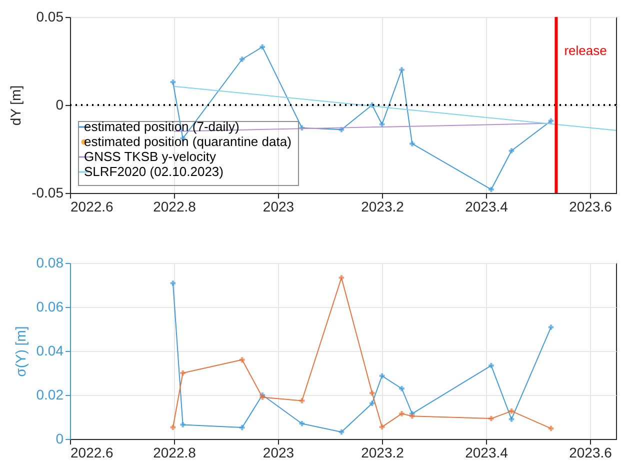  I want to click on y-axis-title: dY [m], so click(16, 105).